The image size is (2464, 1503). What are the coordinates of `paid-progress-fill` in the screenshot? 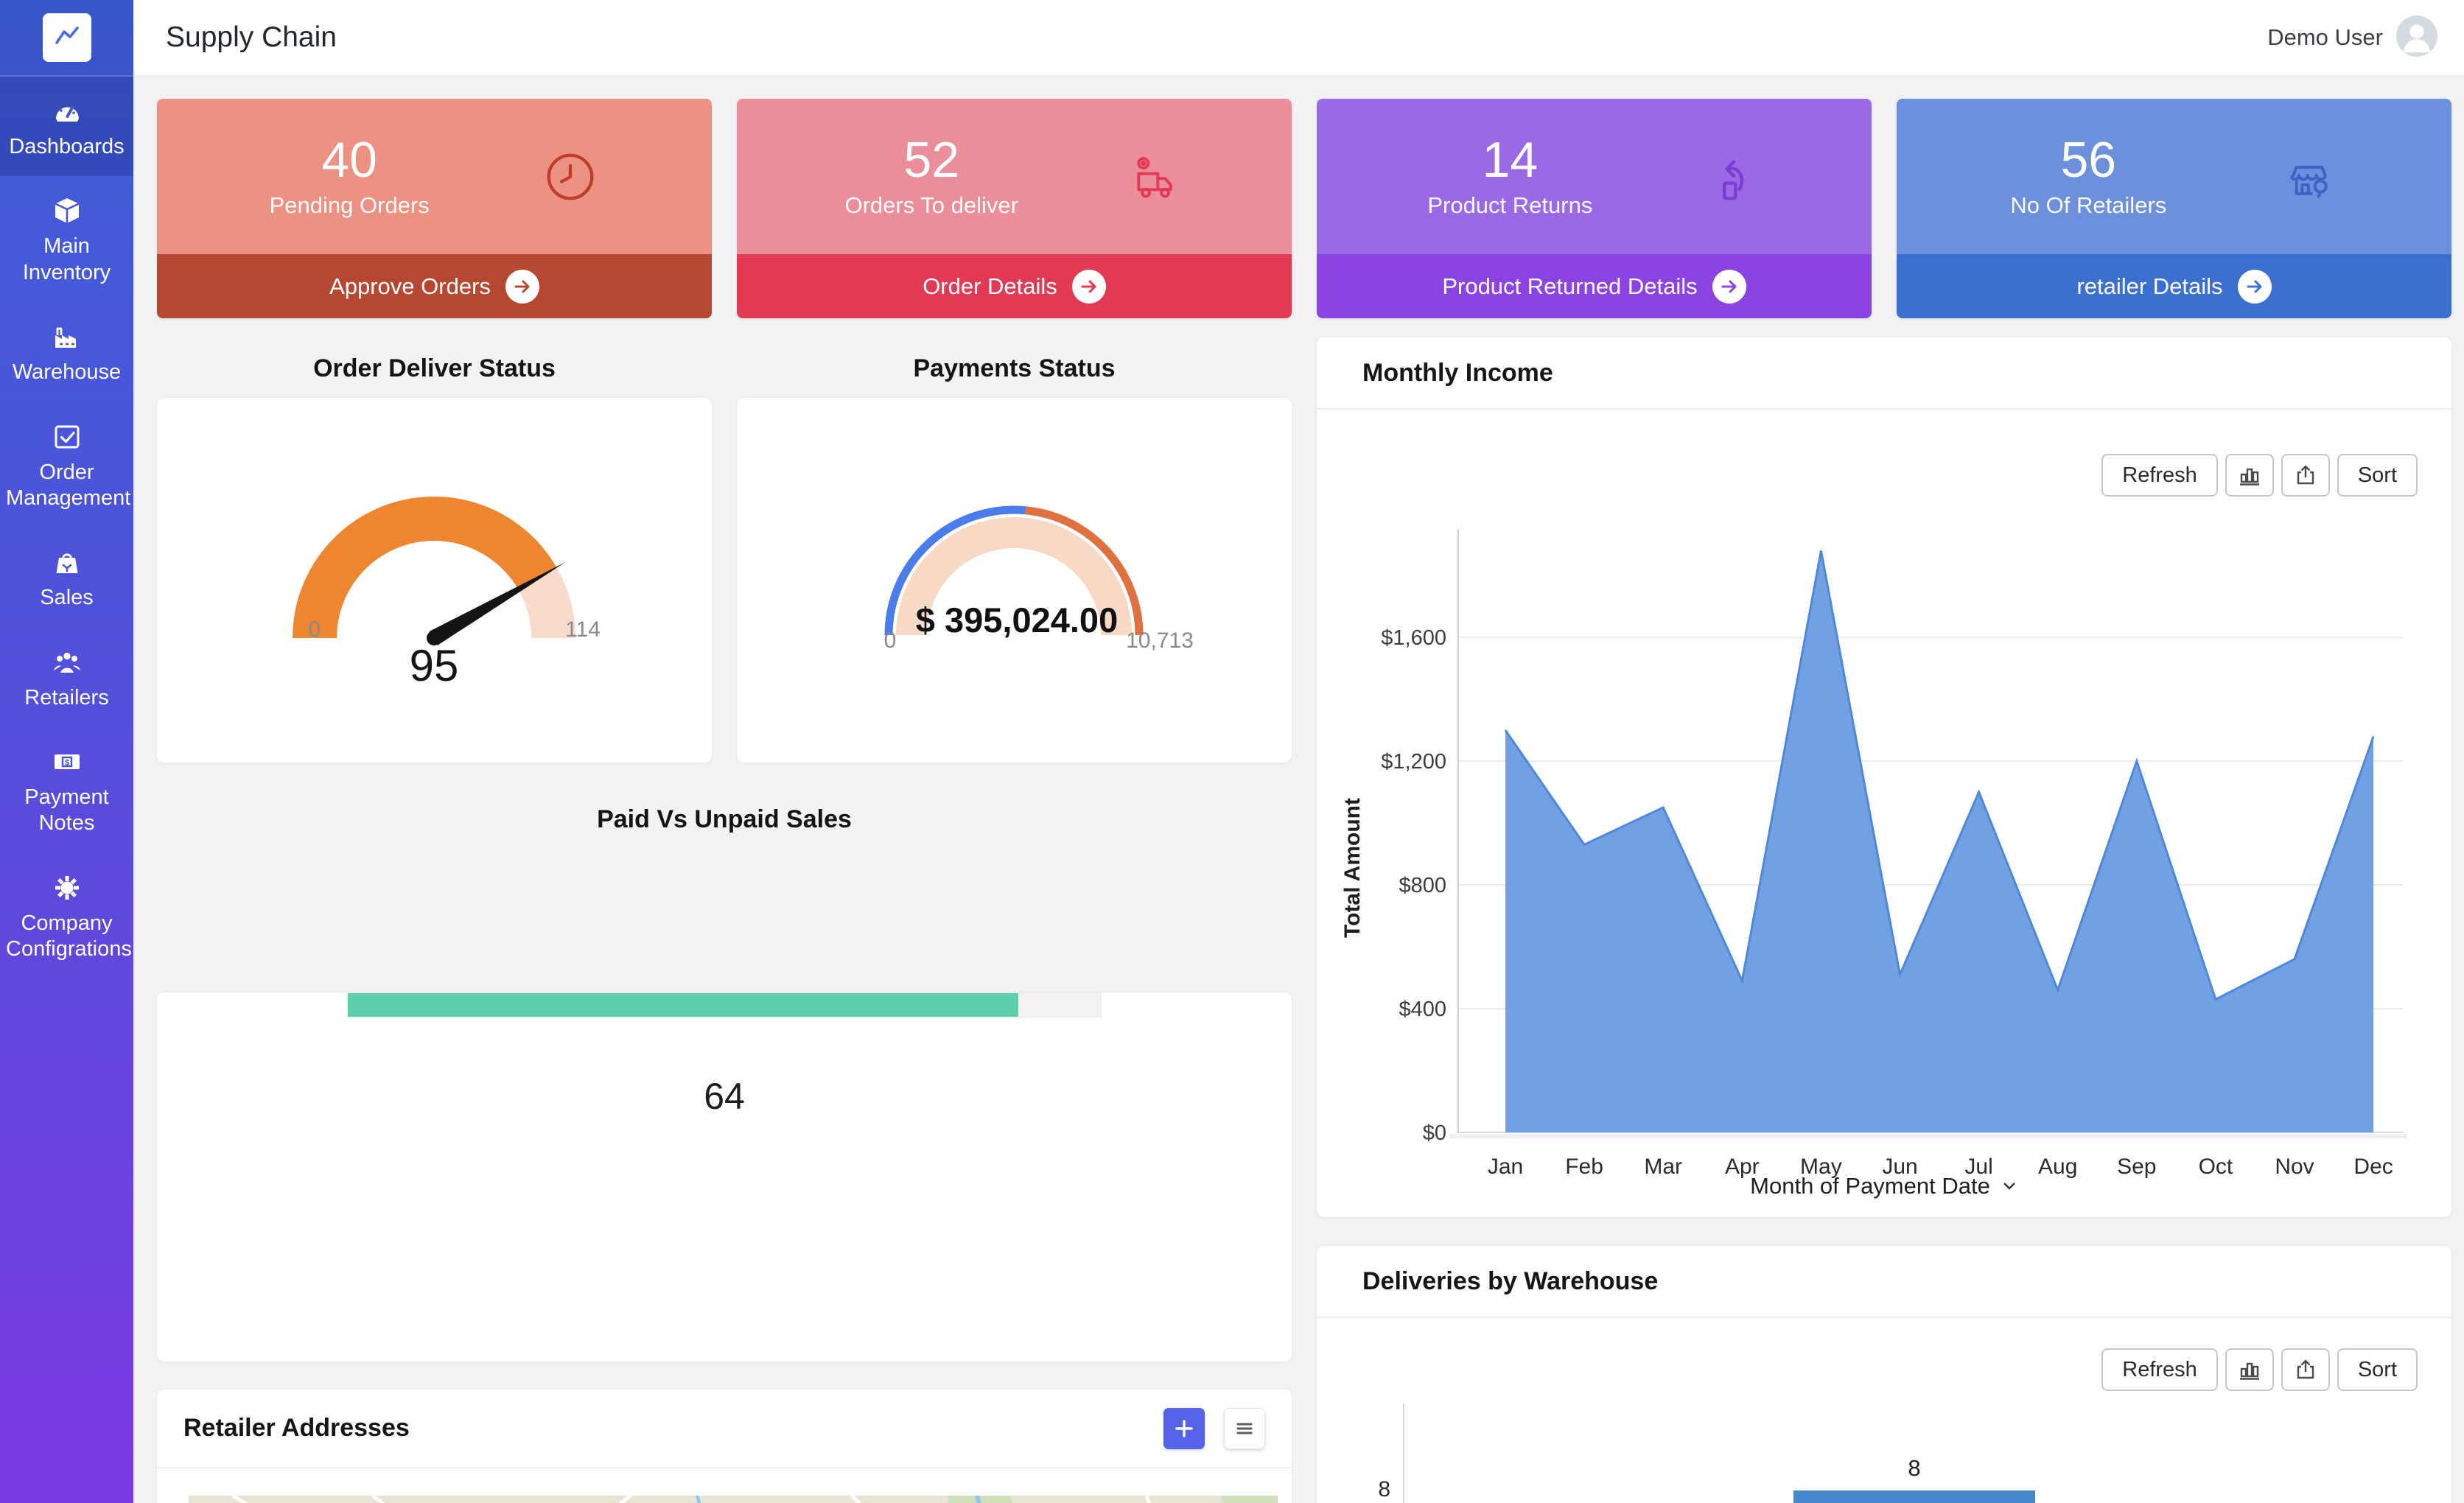 It's located at (683, 1005).